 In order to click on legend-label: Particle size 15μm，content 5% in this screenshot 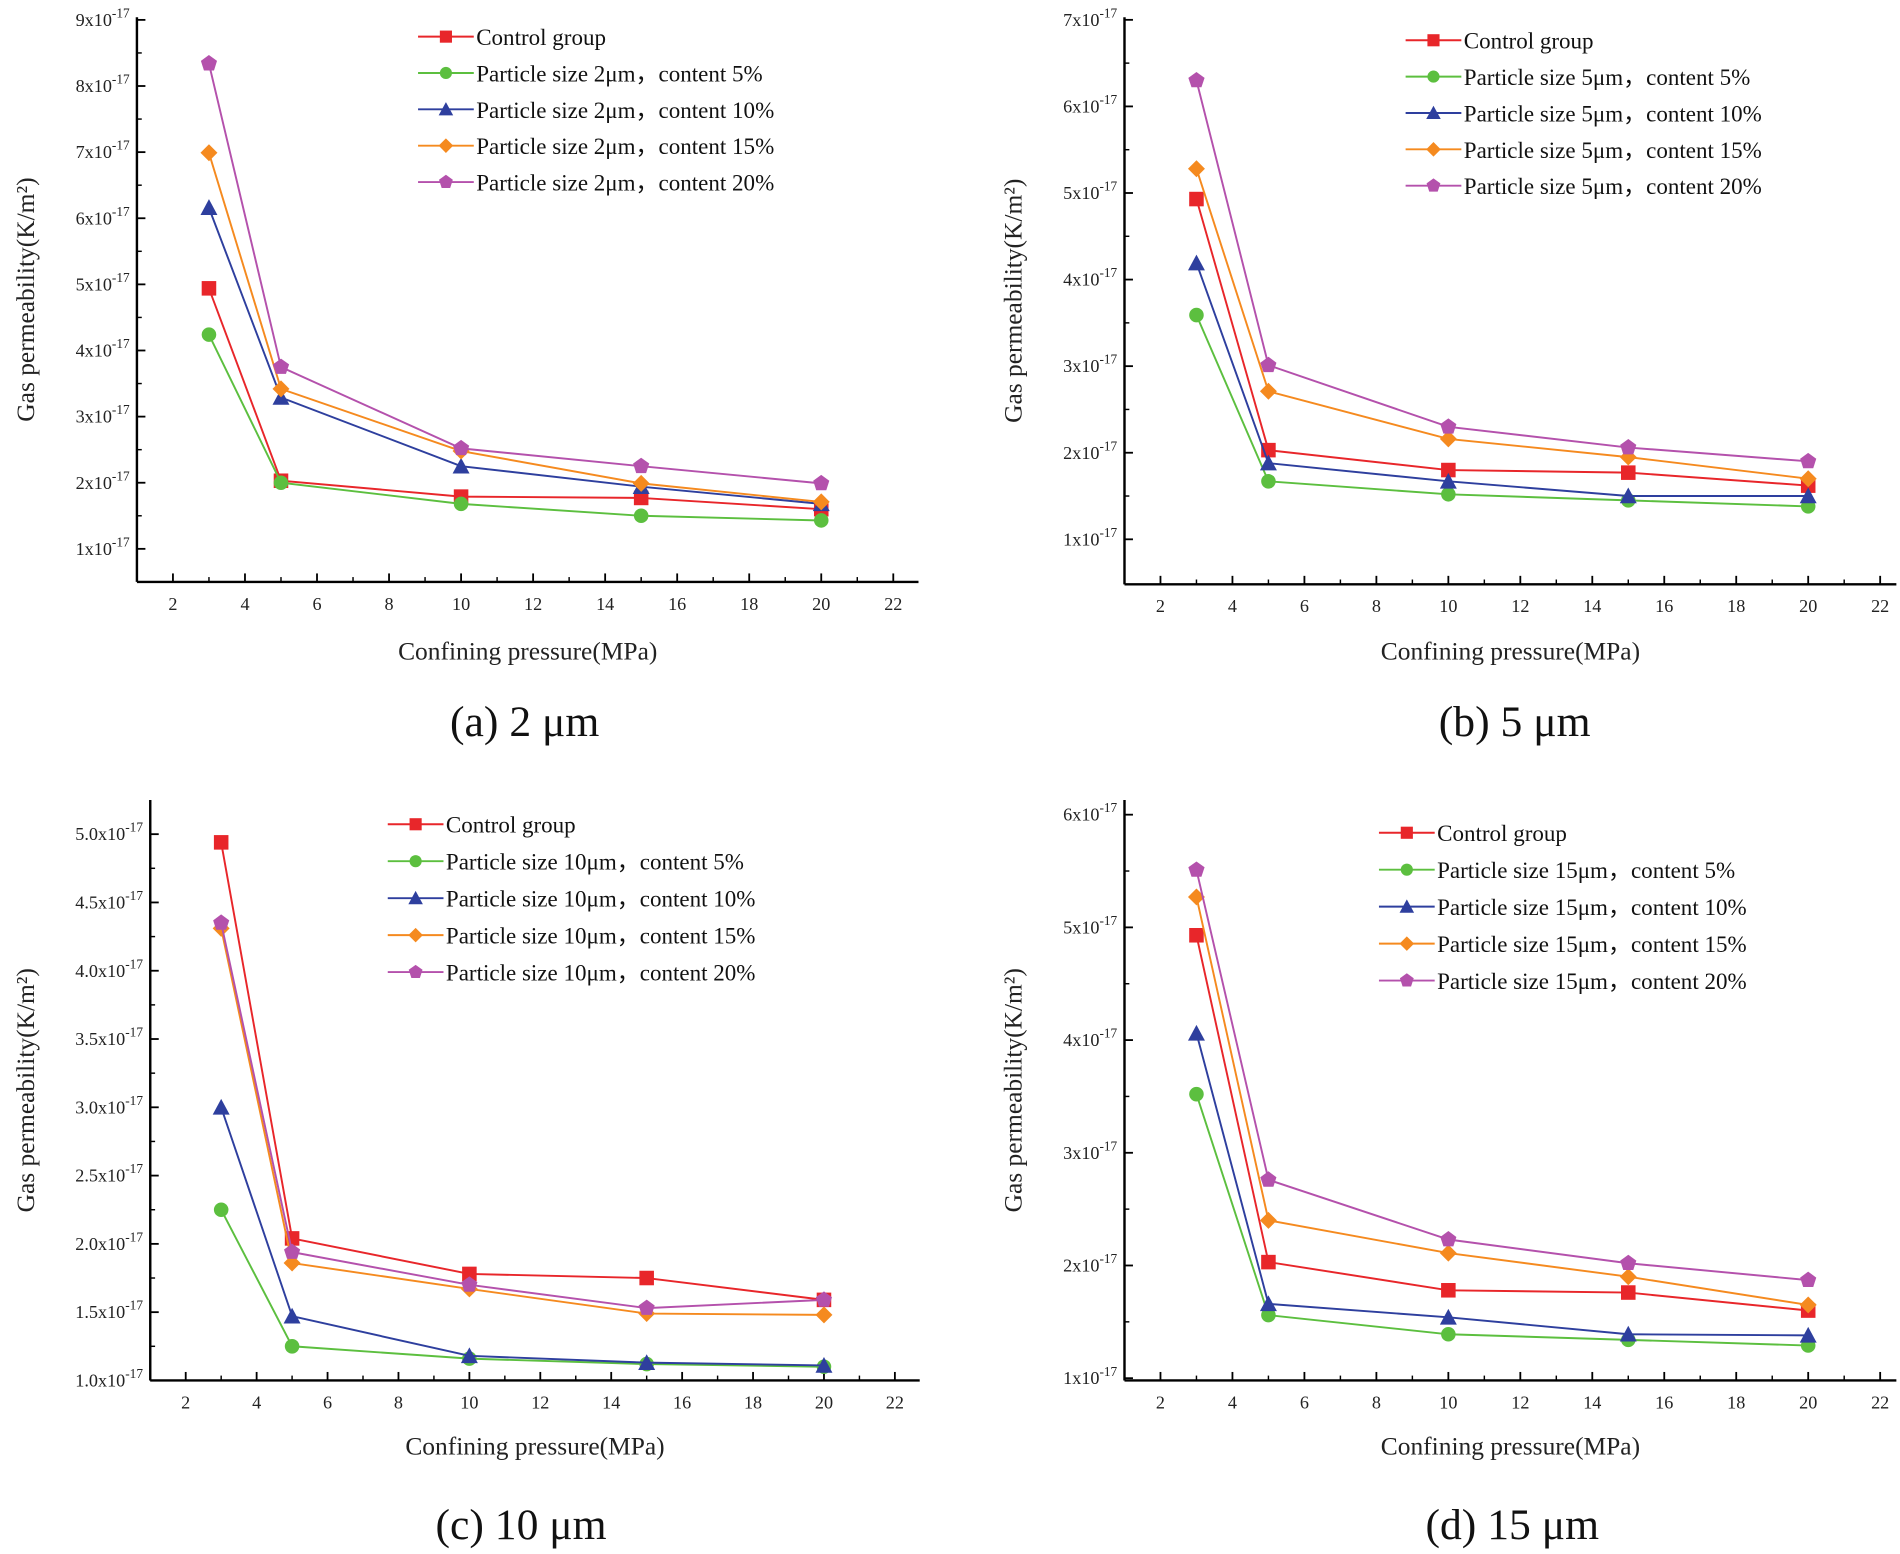, I will do `click(1586, 870)`.